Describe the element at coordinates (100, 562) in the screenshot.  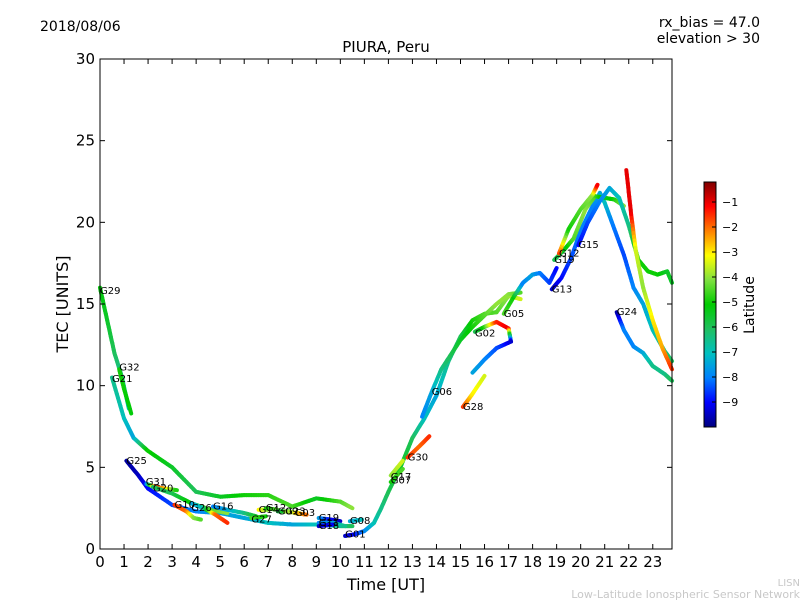
I see `x-tick-label: 0` at that location.